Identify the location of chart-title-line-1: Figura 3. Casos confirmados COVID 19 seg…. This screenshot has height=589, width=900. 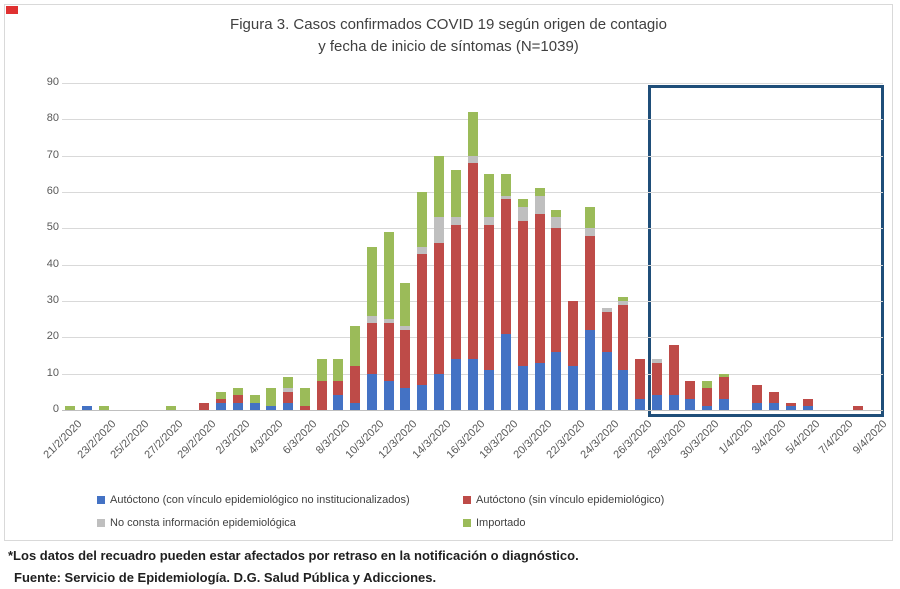
(448, 24).